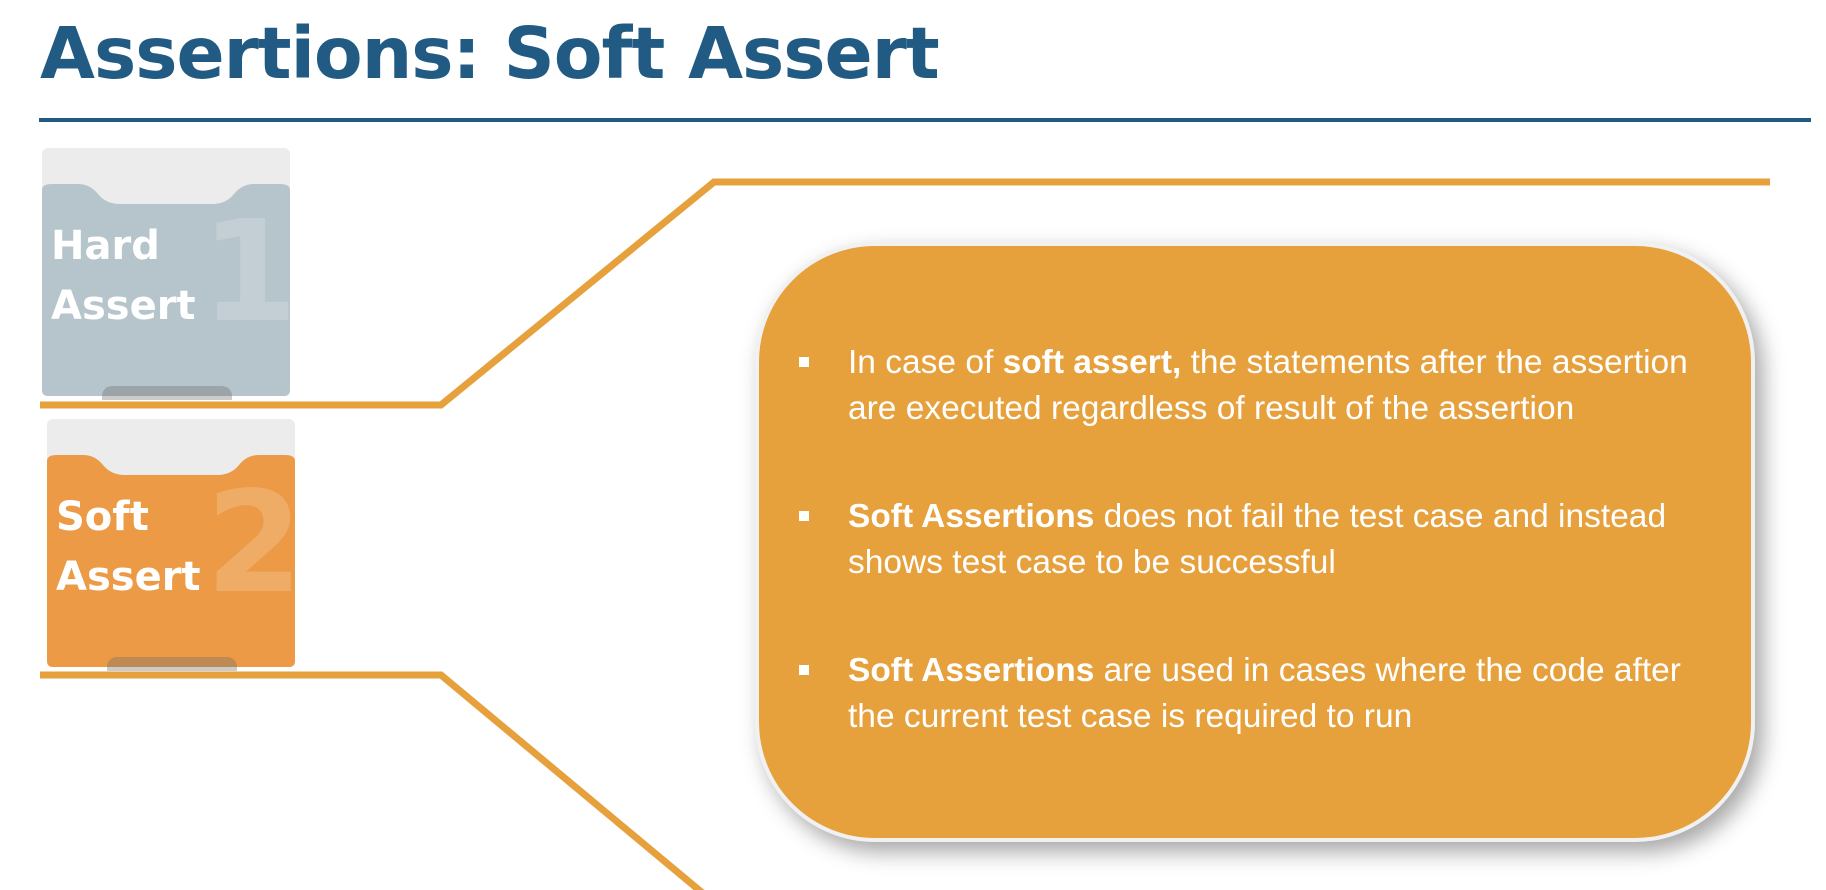  I want to click on tab-label: Soft Assert, so click(151, 547).